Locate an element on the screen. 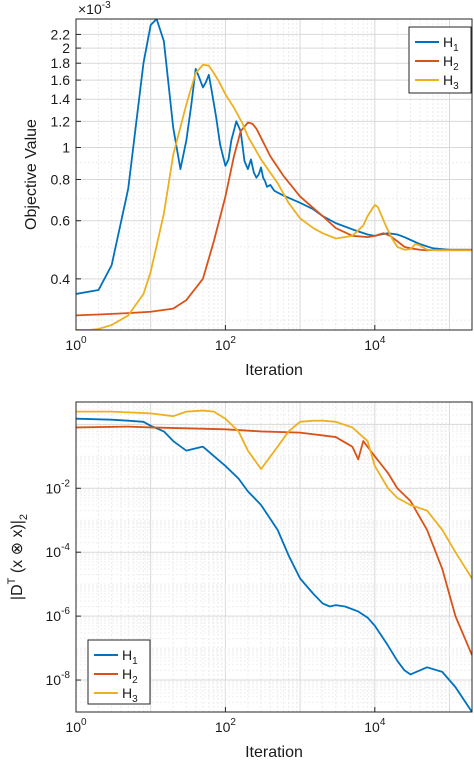 This screenshot has width=474, height=763. y-axis-label: |DT (x ⊗ x)|2 is located at coordinates (18, 557).